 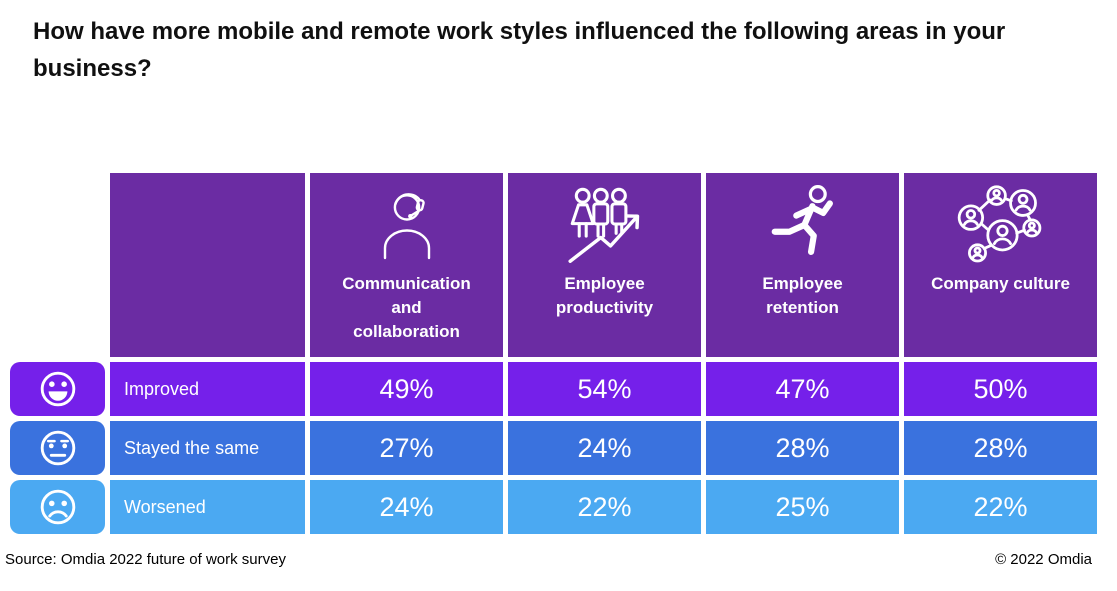 What do you see at coordinates (1000, 283) in the screenshot?
I see `column-header-label: Company culture` at bounding box center [1000, 283].